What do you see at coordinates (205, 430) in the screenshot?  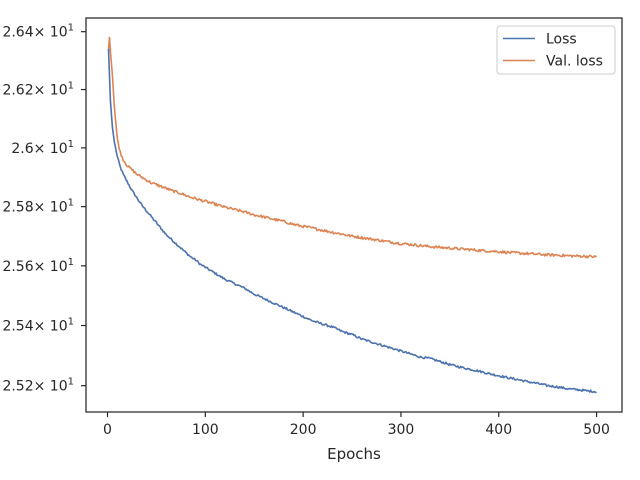 I see `x-tick-label: 100` at bounding box center [205, 430].